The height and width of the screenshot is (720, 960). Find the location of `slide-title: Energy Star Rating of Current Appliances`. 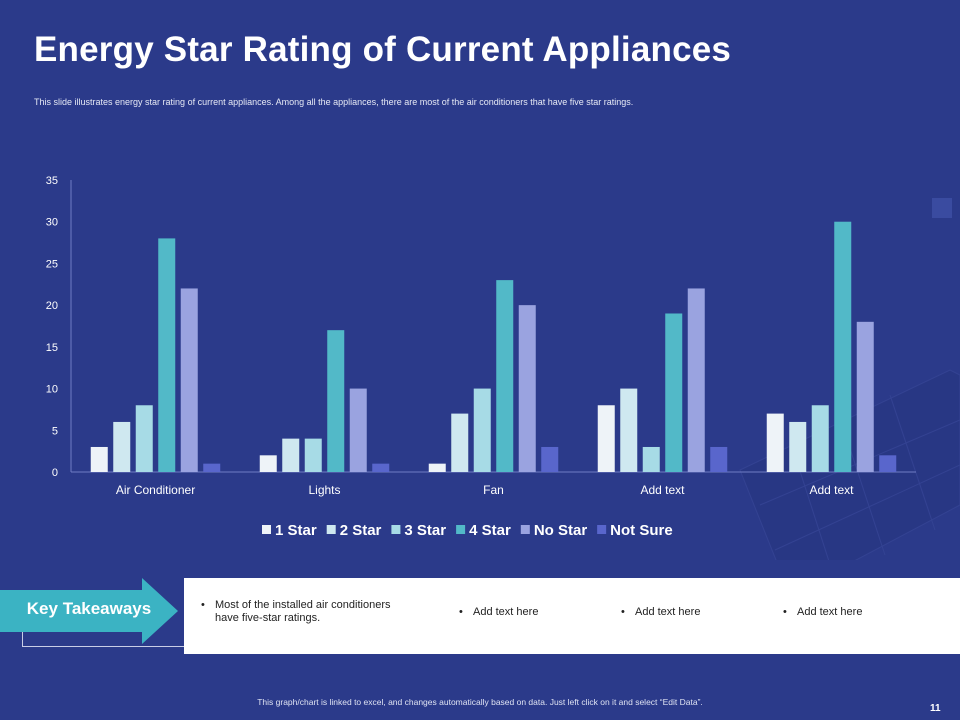

slide-title: Energy Star Rating of Current Appliances is located at coordinates (383, 49).